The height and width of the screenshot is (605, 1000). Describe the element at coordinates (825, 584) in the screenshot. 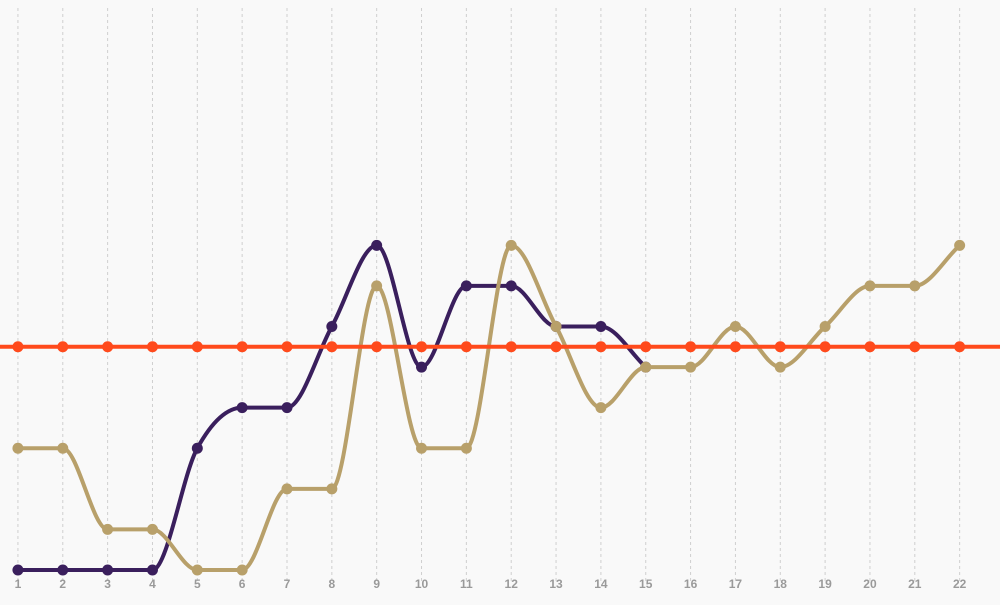

I see `x-tick-label: 19` at that location.